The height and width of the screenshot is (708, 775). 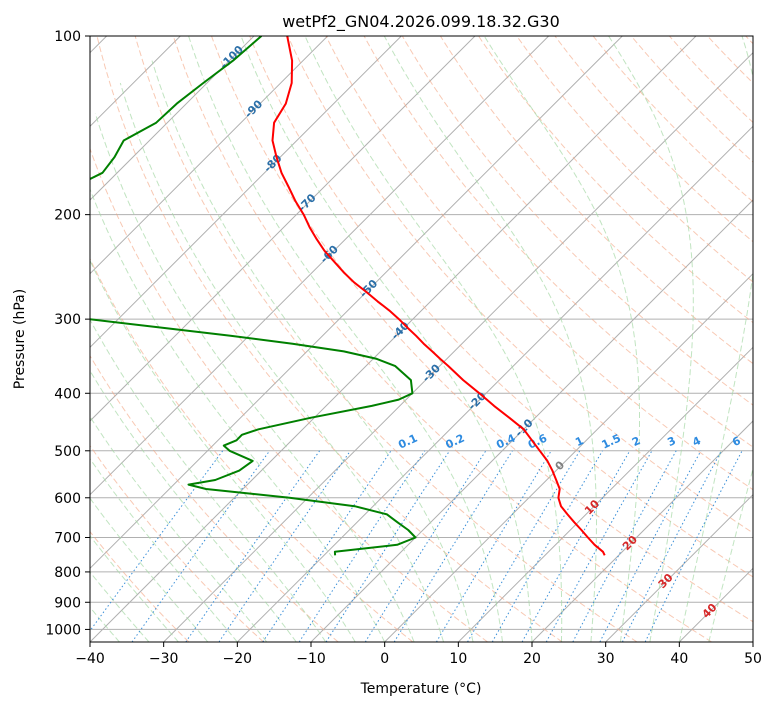 What do you see at coordinates (532, 659) in the screenshot?
I see `x-tick-label: 20` at bounding box center [532, 659].